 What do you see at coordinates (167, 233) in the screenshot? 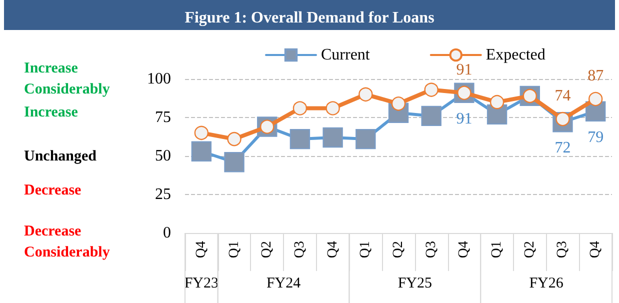
I see `y-tick-label: 0` at bounding box center [167, 233].